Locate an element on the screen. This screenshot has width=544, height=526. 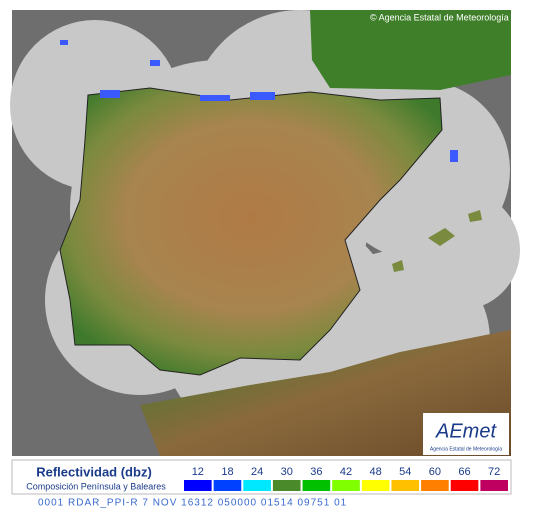
legend-label: 72 is located at coordinates (494, 472).